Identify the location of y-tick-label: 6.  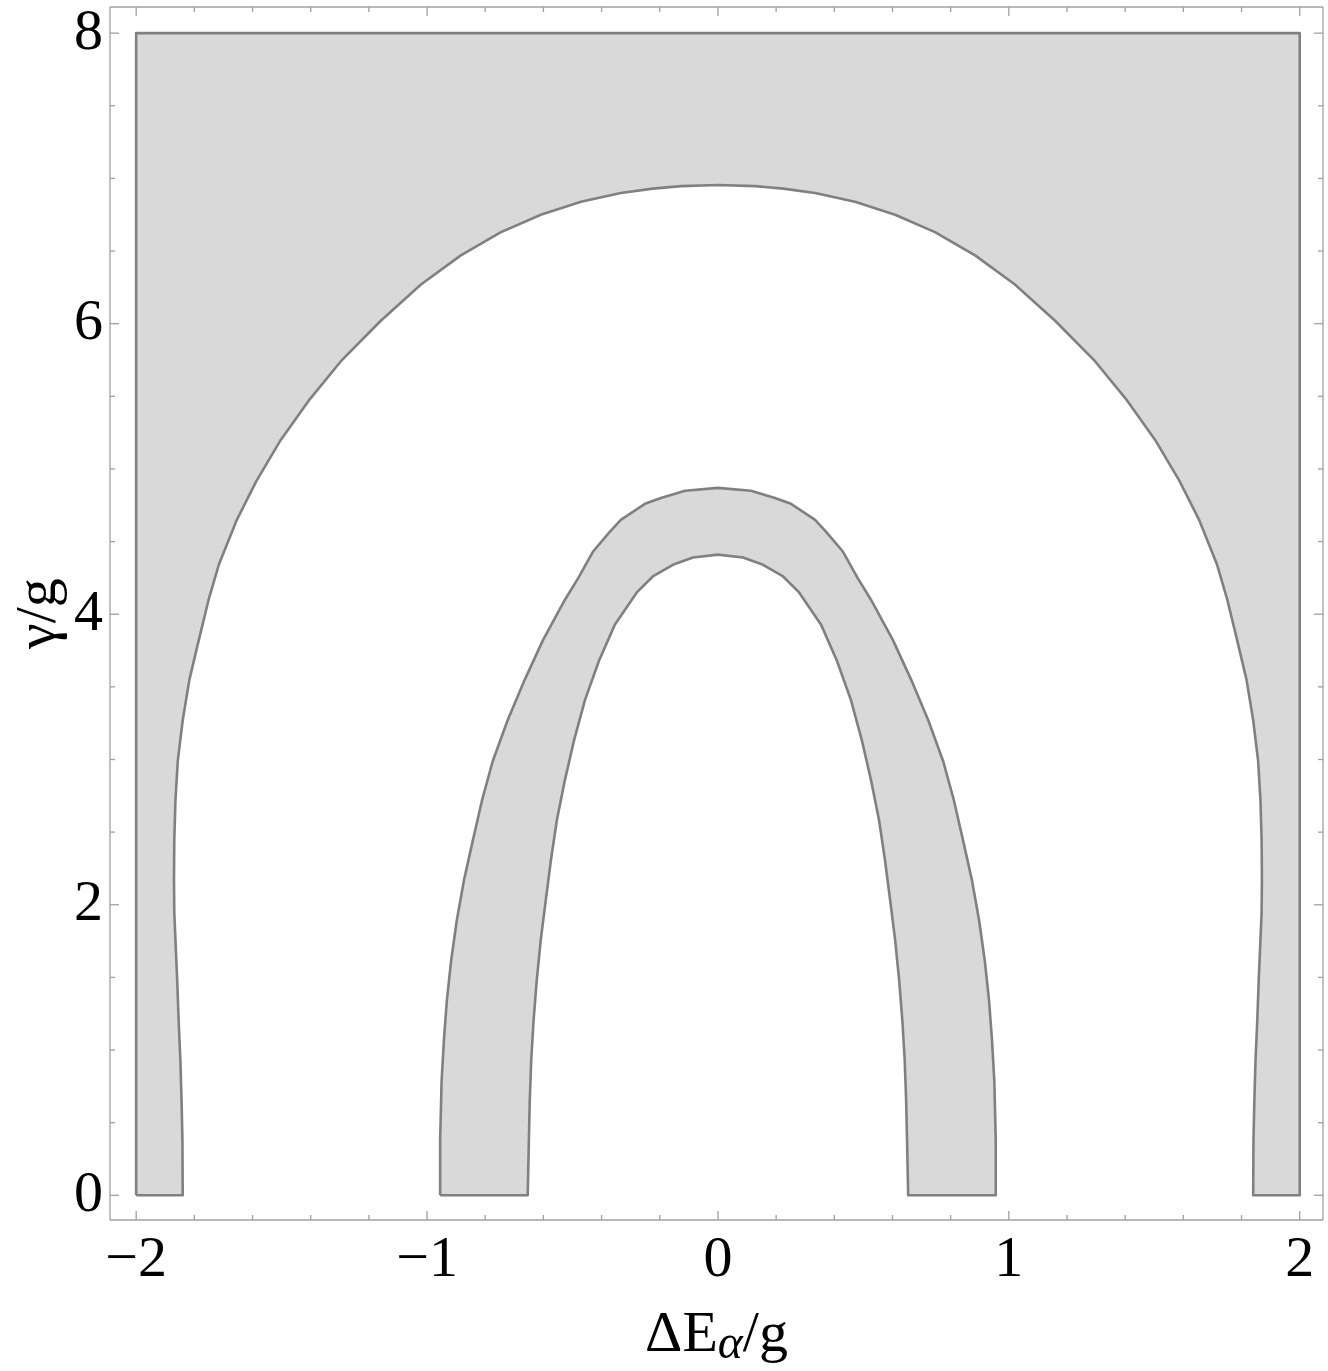
(88, 320).